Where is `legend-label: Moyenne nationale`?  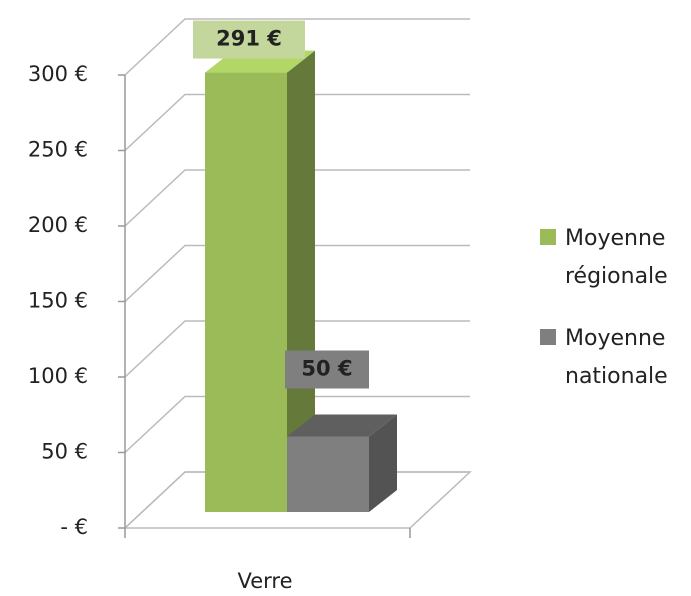
legend-label: Moyenne nationale is located at coordinates (616, 357).